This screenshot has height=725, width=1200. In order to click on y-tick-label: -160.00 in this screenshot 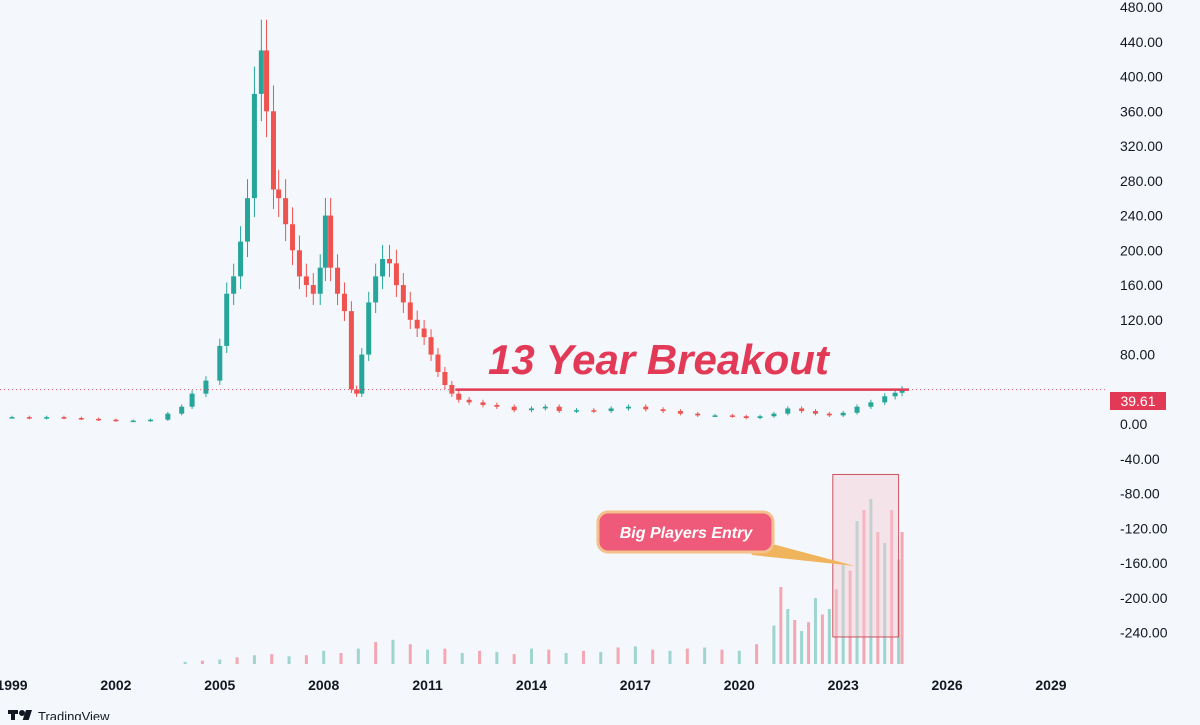, I will do `click(1144, 563)`.